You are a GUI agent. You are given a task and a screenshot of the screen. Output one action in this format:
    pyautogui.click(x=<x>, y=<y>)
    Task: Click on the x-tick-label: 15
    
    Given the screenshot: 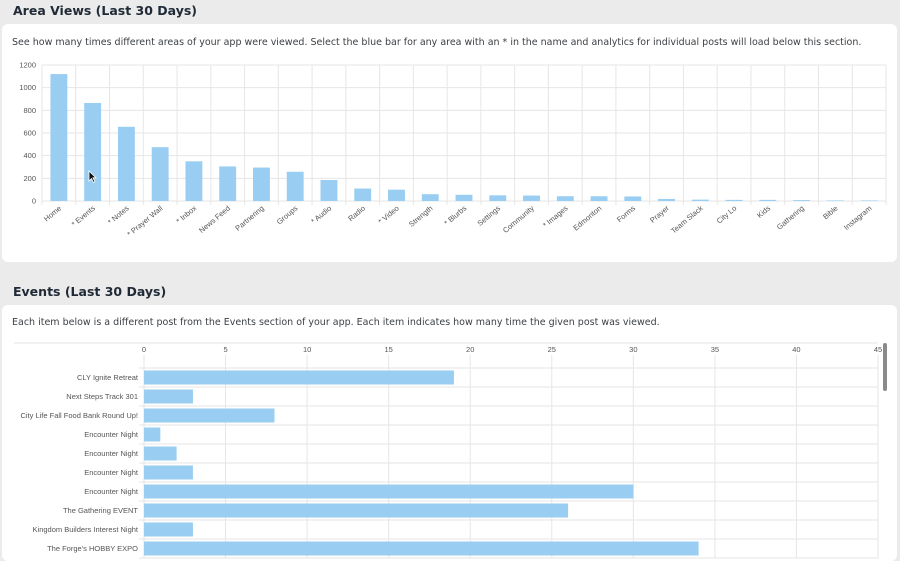 What is the action you would take?
    pyautogui.click(x=388, y=349)
    